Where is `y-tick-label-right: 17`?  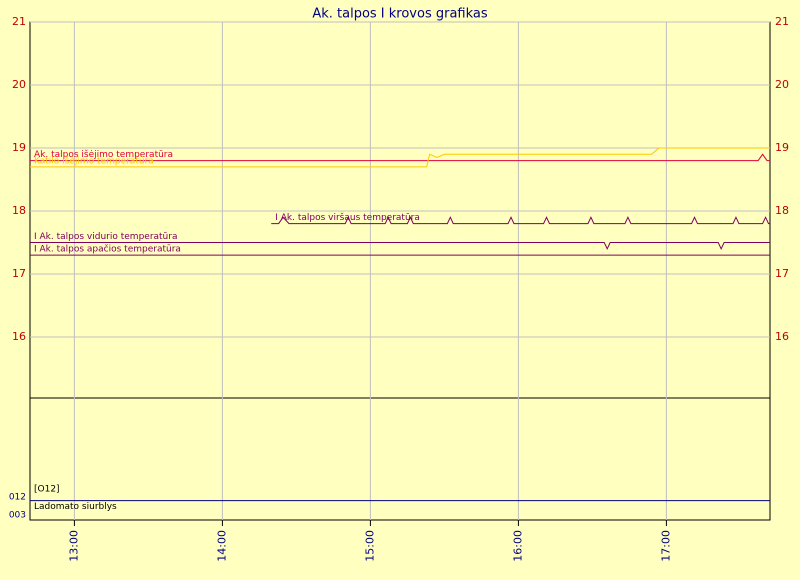 y-tick-label-right: 17 is located at coordinates (782, 273).